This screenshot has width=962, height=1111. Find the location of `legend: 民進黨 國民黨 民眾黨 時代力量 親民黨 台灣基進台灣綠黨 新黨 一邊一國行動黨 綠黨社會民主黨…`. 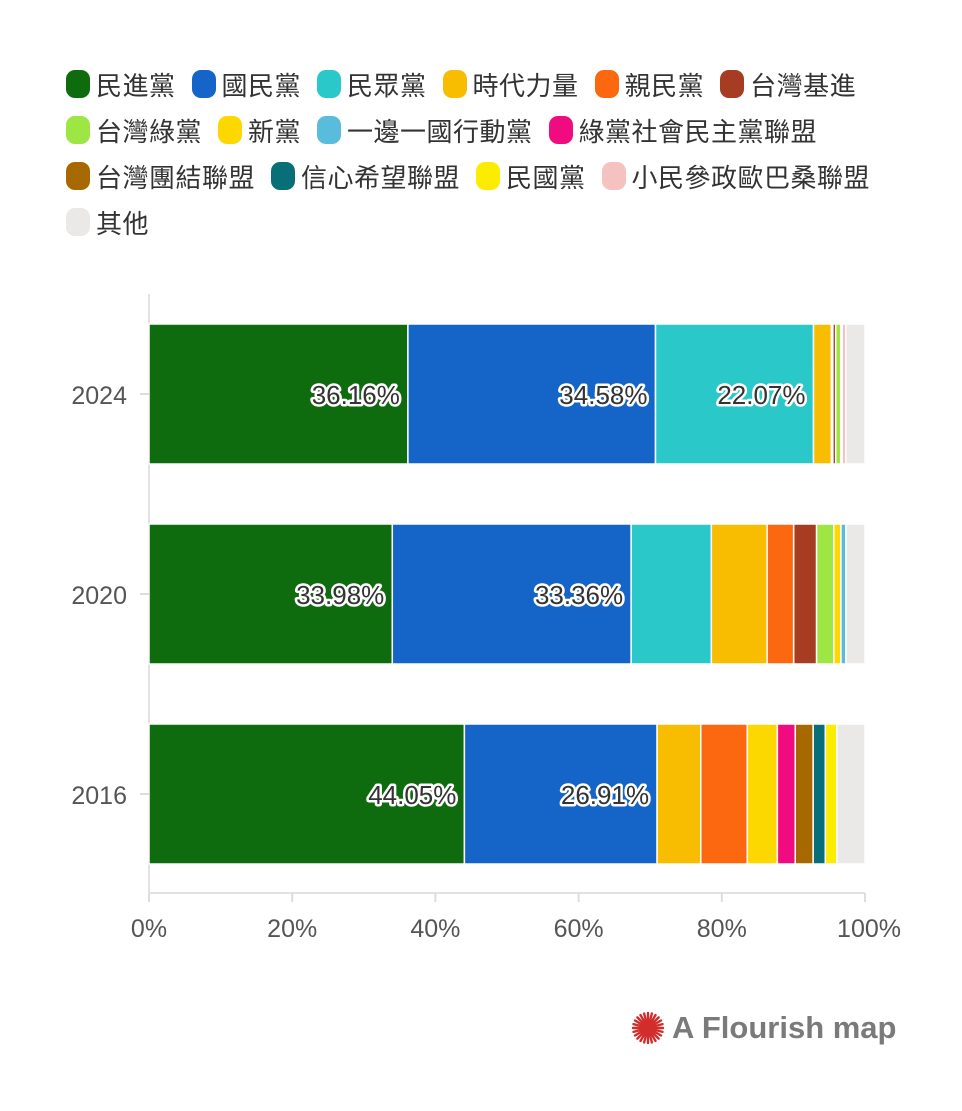

legend: 民進黨 國民黨 民眾黨 時代力量 親民黨 台灣基進台灣綠黨 新黨 一邊一國行動黨 綠黨社會民主黨… is located at coordinates (506, 154).